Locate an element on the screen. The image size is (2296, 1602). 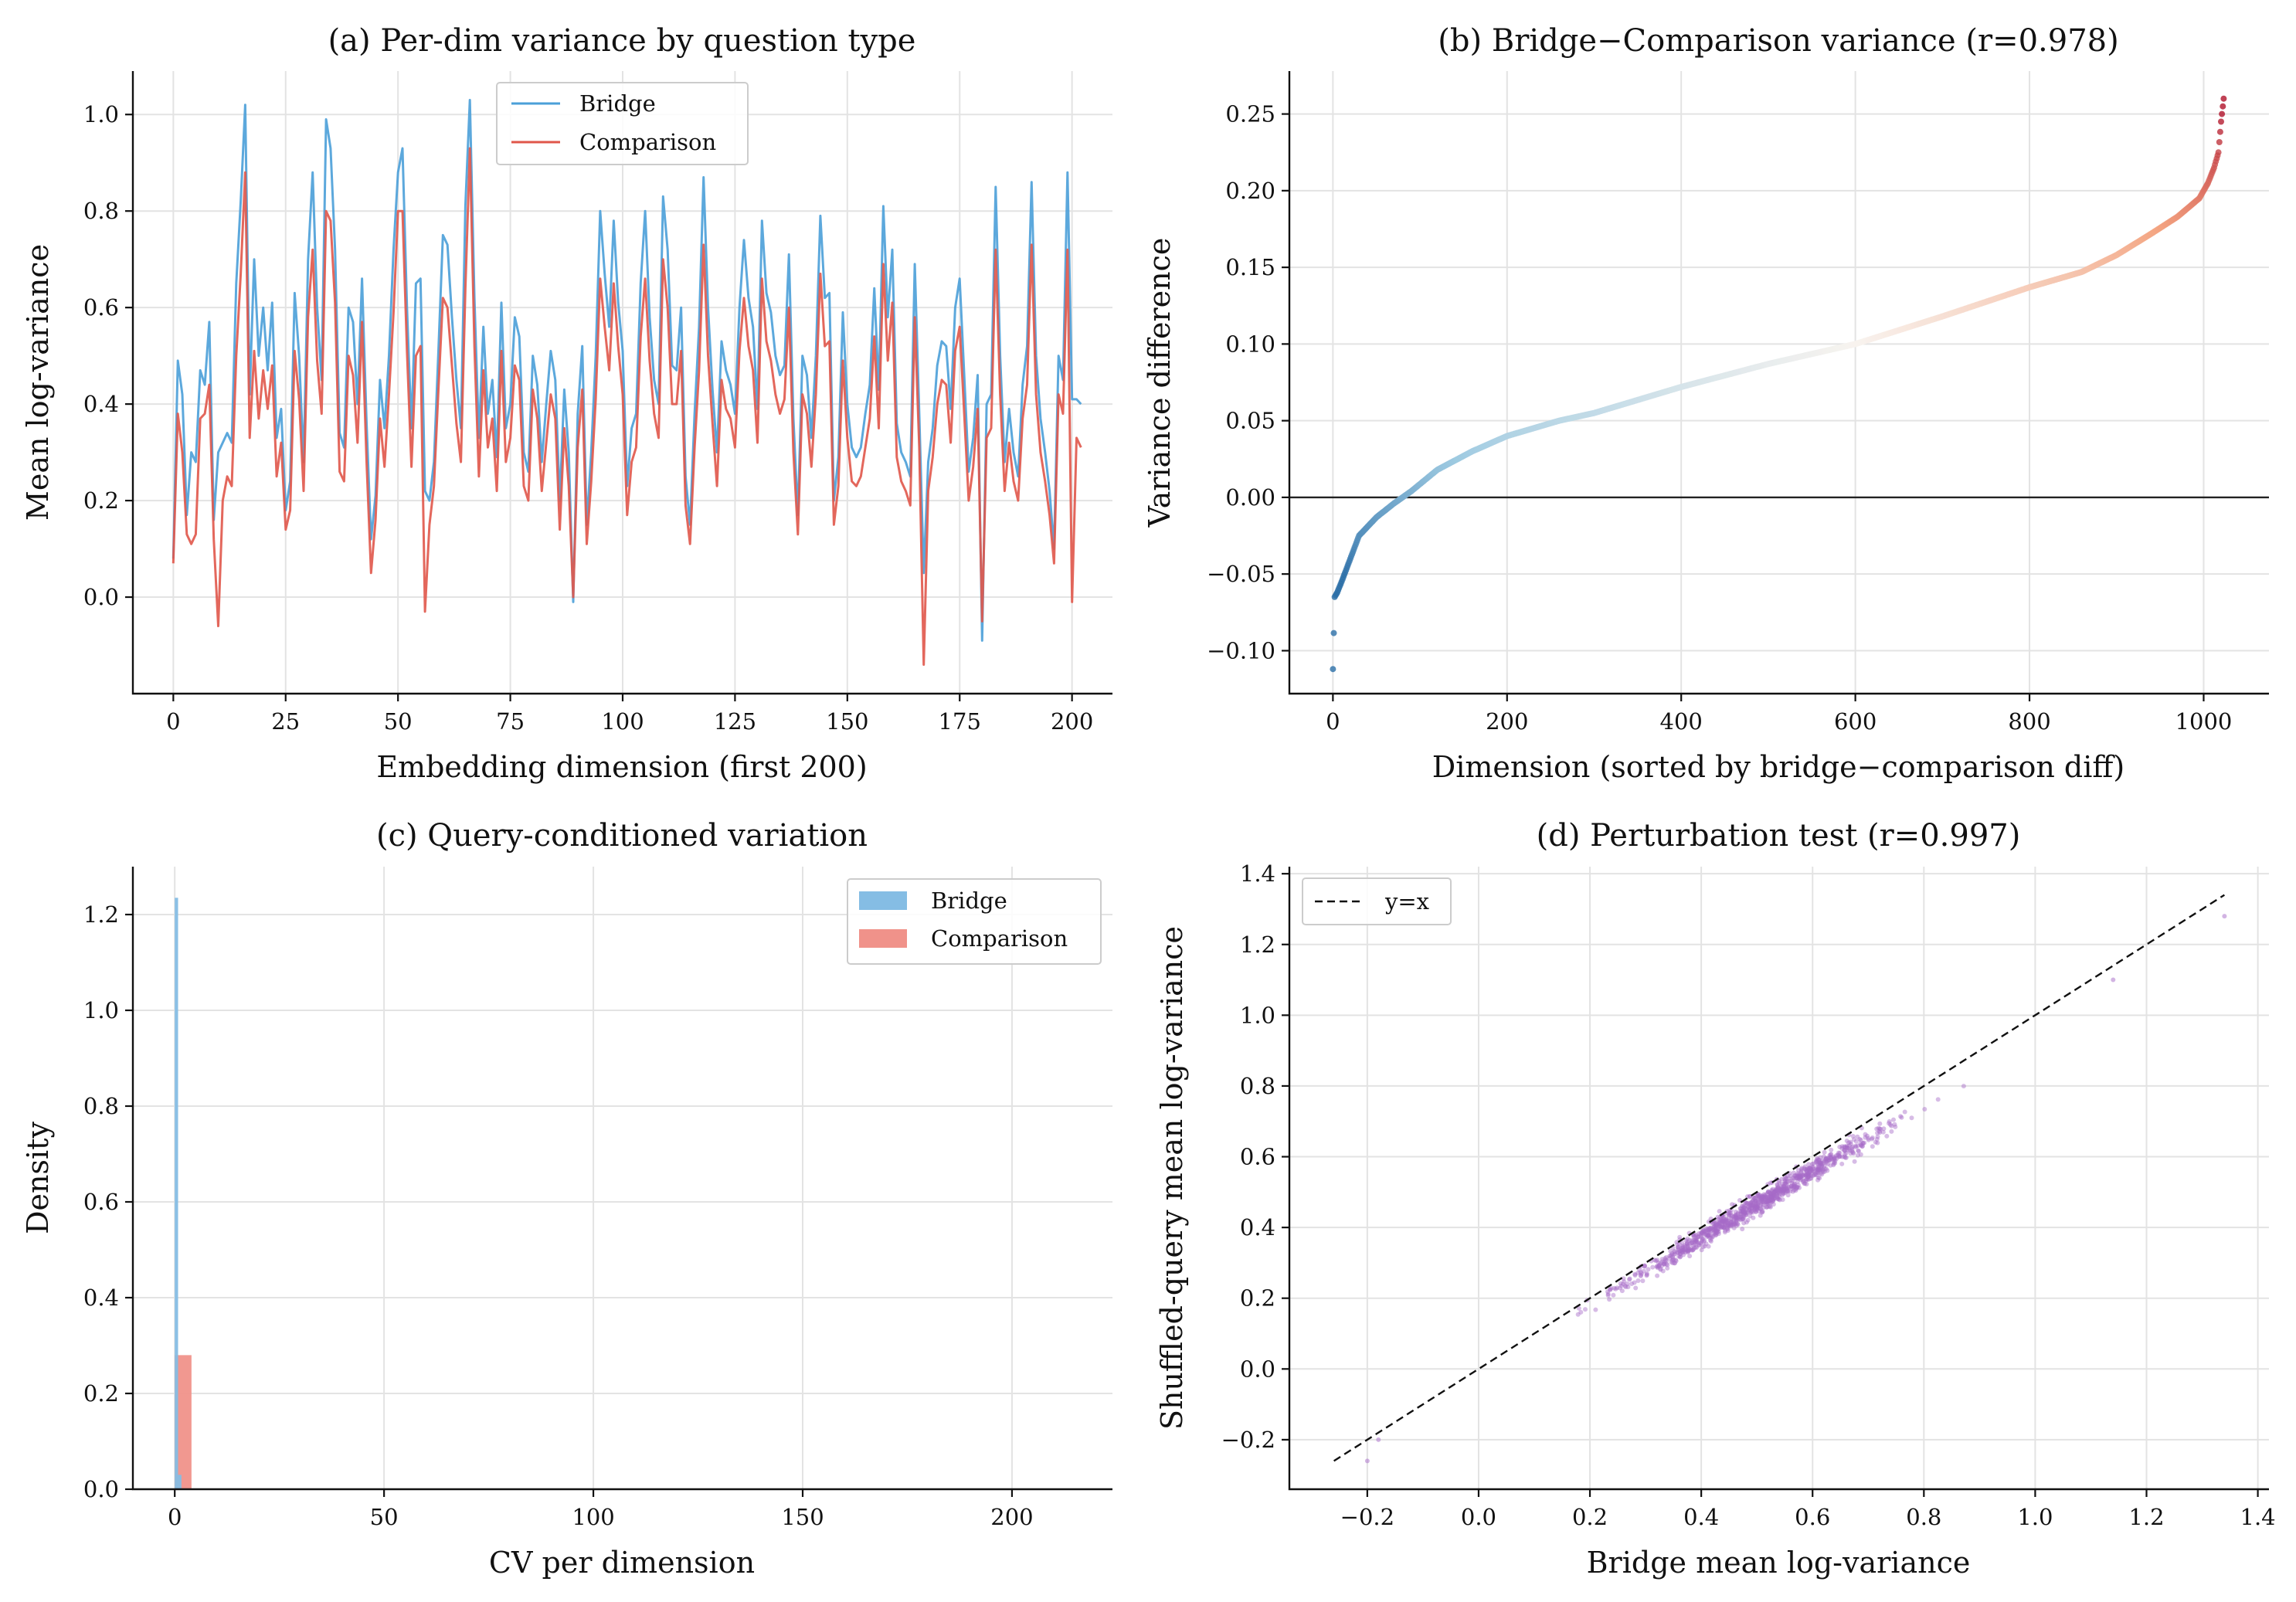
c-ytick-1: 0.2 is located at coordinates (101, 1393).